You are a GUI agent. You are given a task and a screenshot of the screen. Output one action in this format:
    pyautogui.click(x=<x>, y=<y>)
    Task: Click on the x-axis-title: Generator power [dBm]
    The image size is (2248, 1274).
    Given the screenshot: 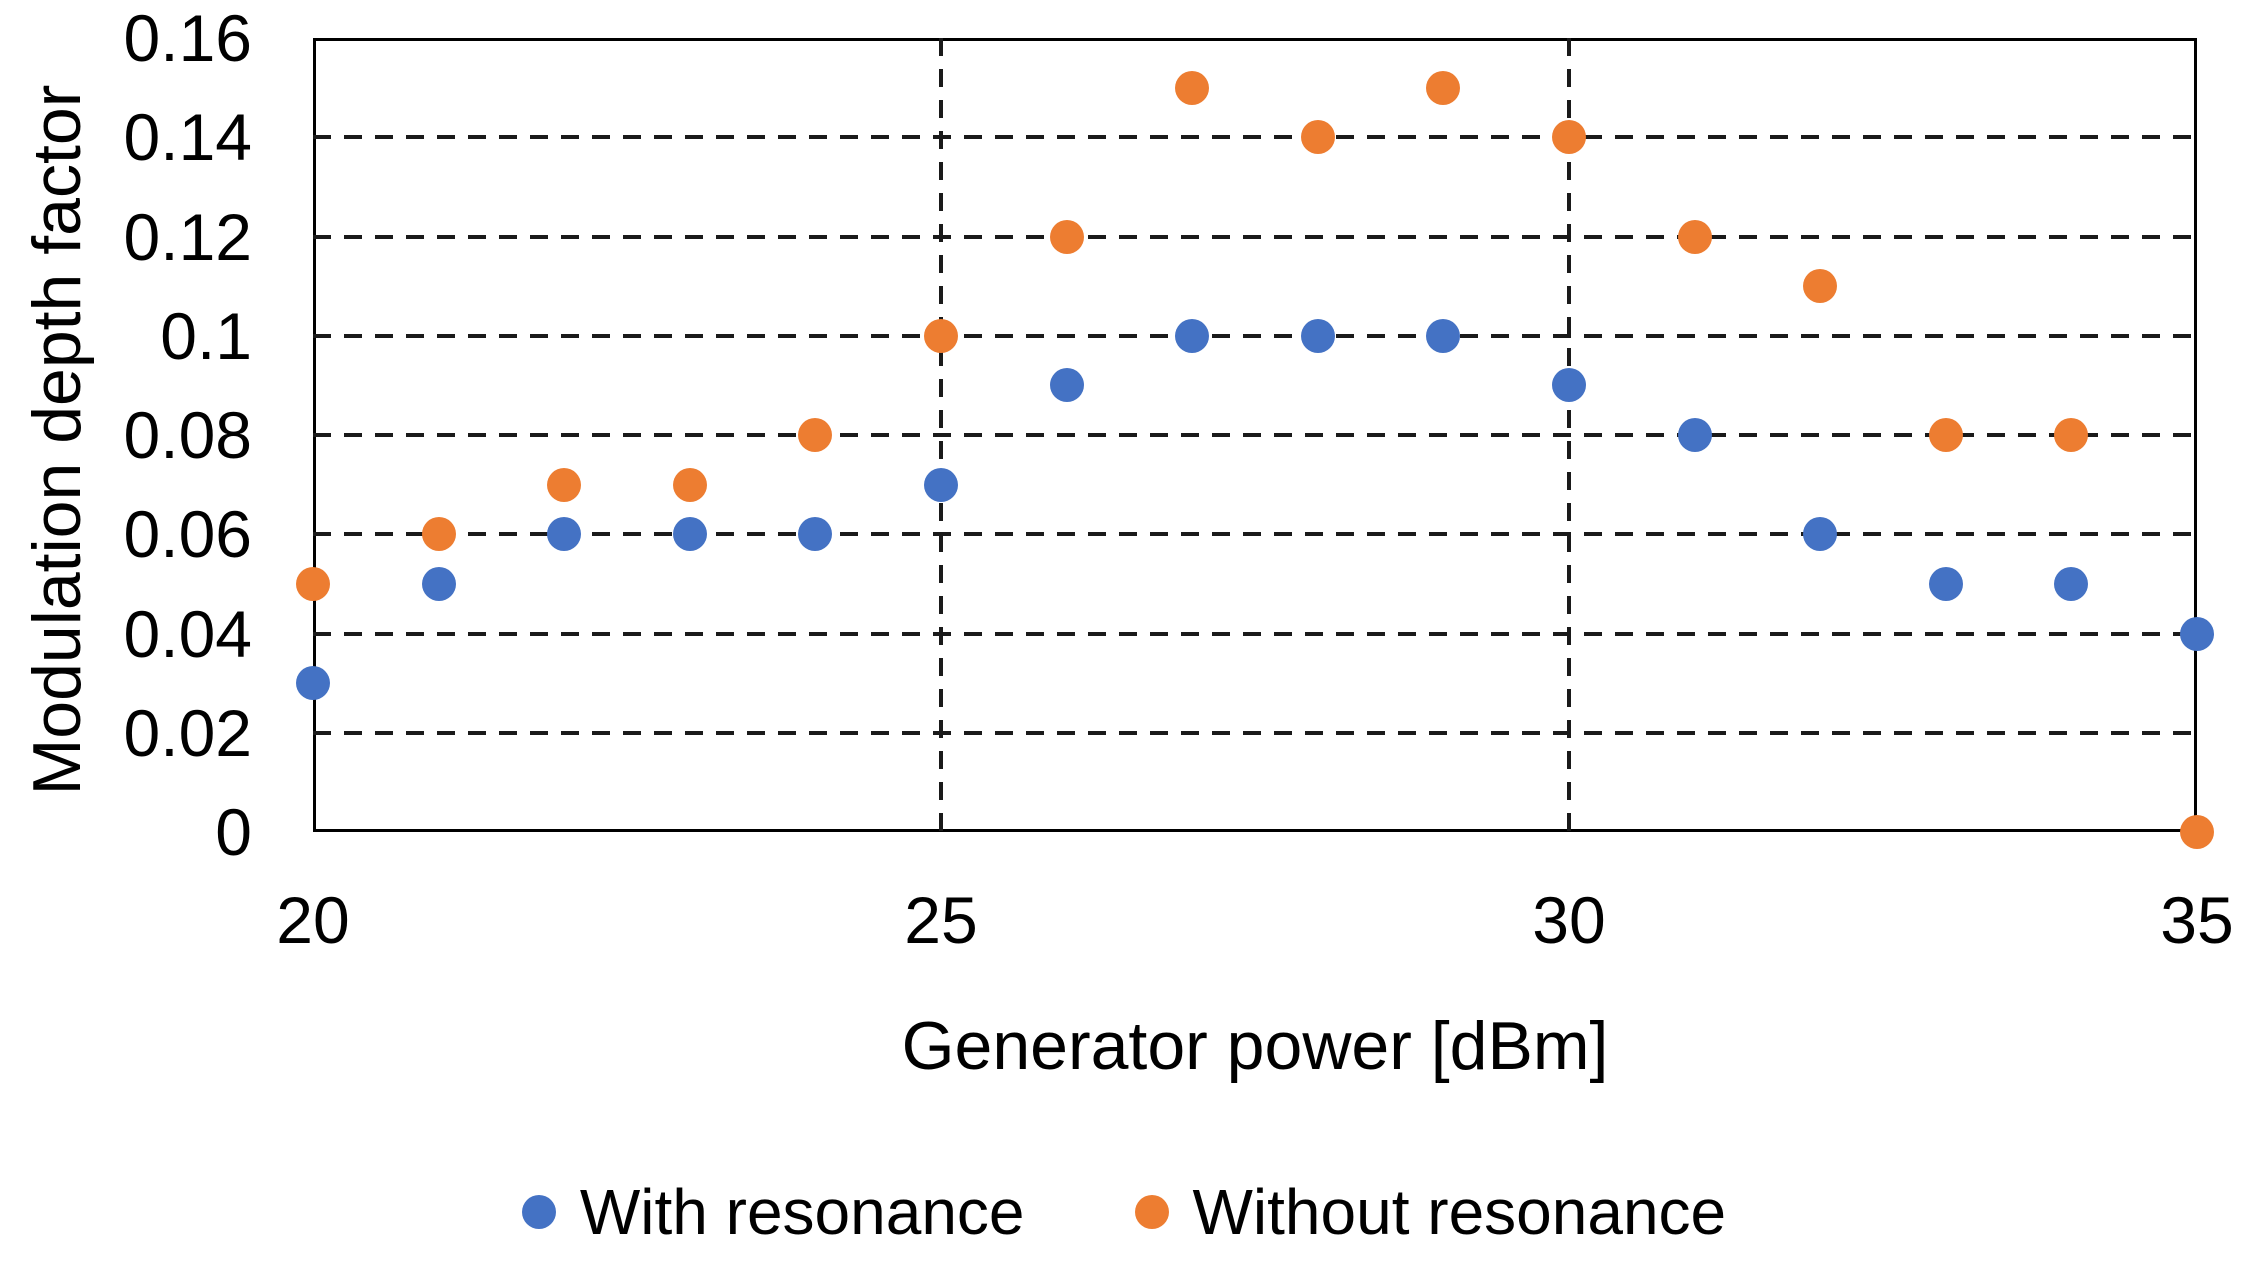 What is the action you would take?
    pyautogui.click(x=1255, y=1046)
    